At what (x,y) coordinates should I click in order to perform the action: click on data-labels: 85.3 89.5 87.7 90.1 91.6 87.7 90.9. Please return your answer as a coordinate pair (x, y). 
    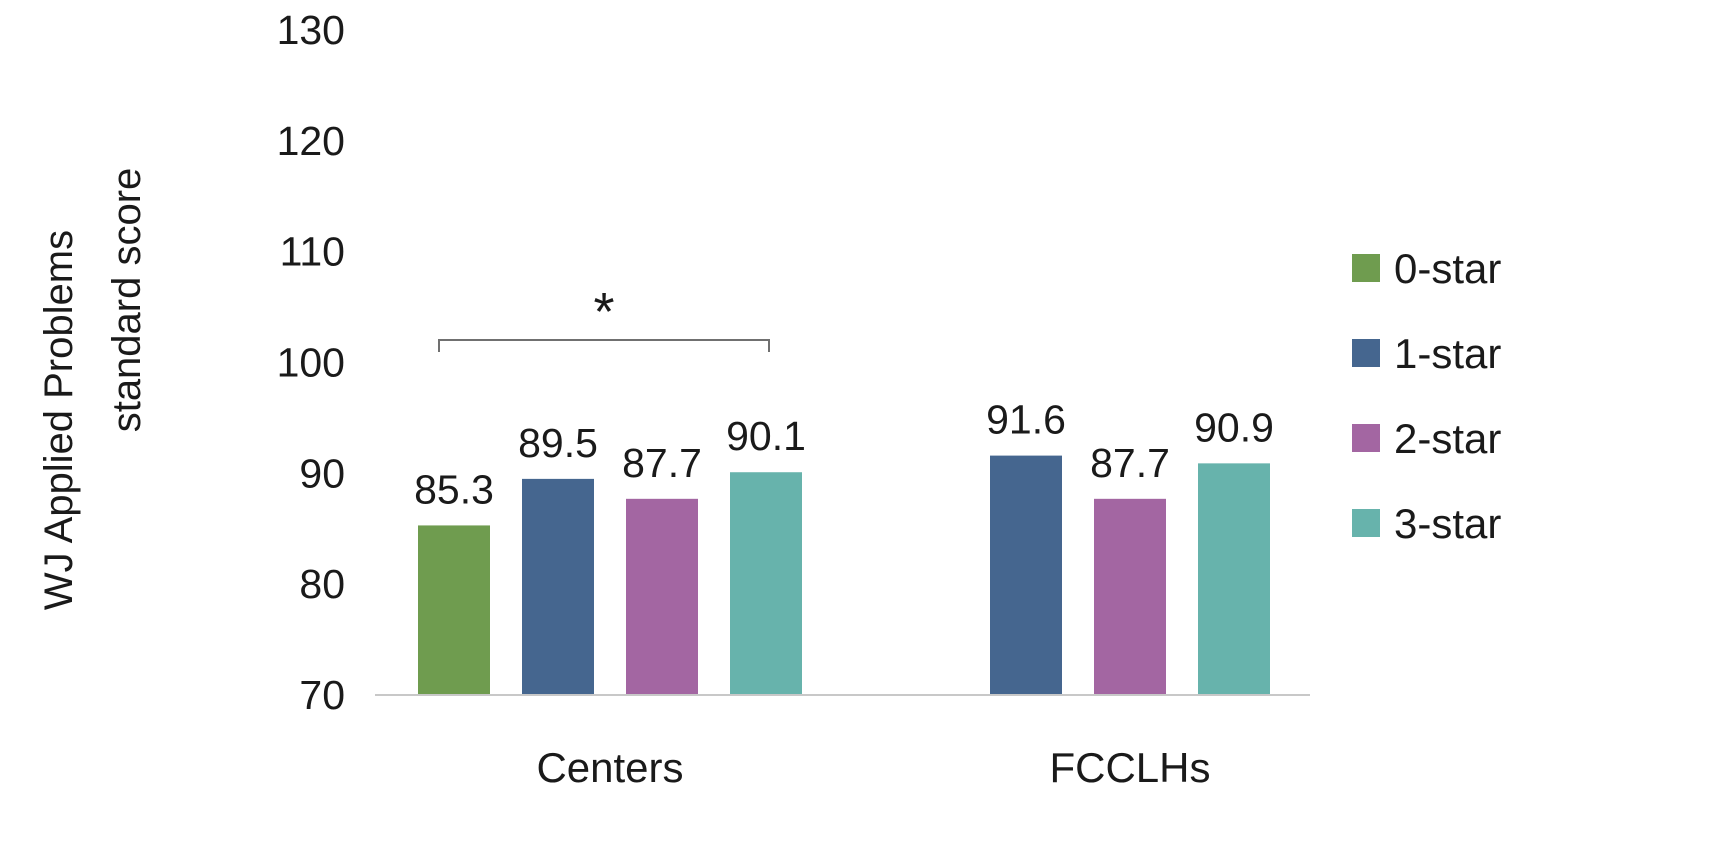
    Looking at the image, I should click on (844, 455).